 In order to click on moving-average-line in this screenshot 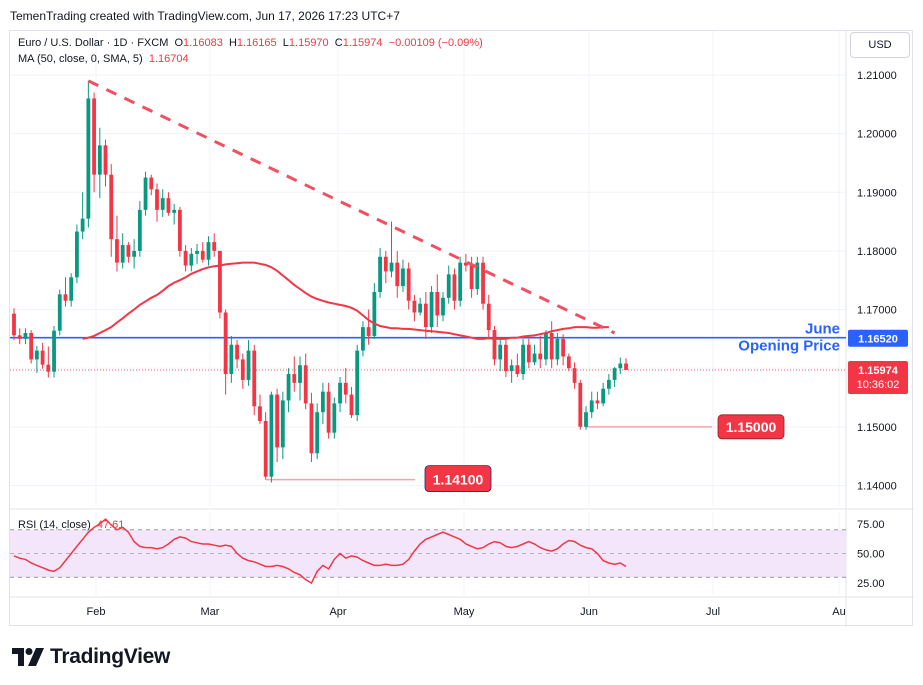, I will do `click(345, 300)`.